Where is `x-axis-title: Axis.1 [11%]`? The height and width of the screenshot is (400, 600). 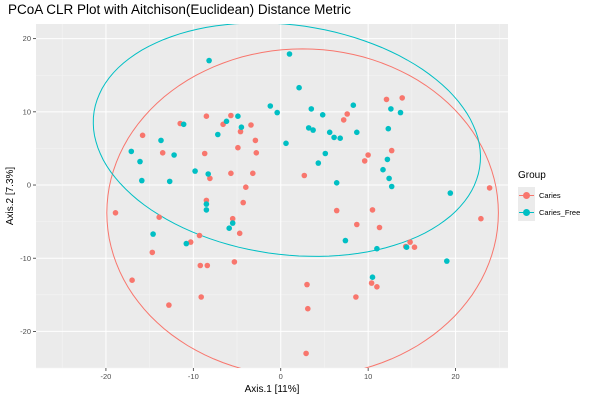 x-axis-title: Axis.1 [11%] is located at coordinates (272, 389).